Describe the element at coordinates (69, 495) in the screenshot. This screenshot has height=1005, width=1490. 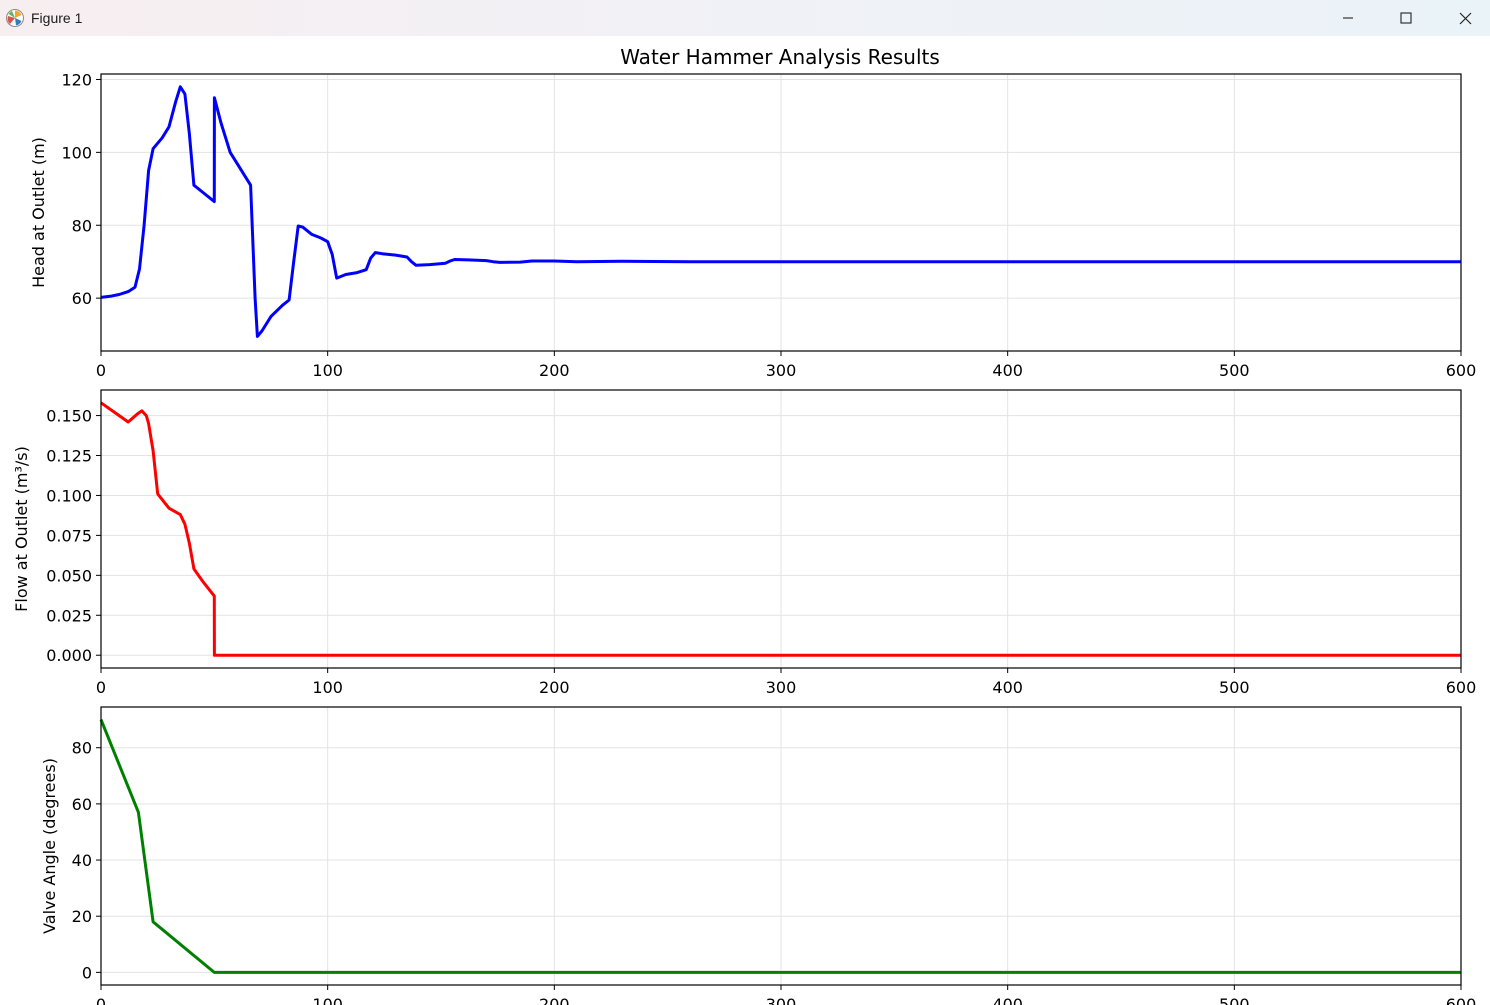
I see `y-tick-label: 0.100` at that location.